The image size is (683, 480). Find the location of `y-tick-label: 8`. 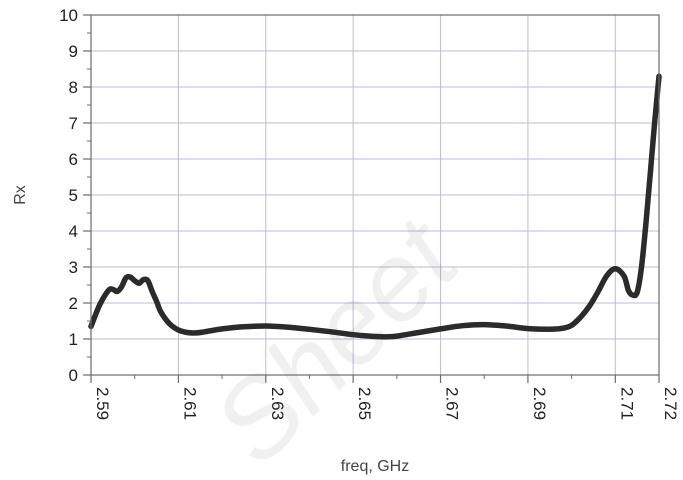

y-tick-label: 8 is located at coordinates (73, 87).